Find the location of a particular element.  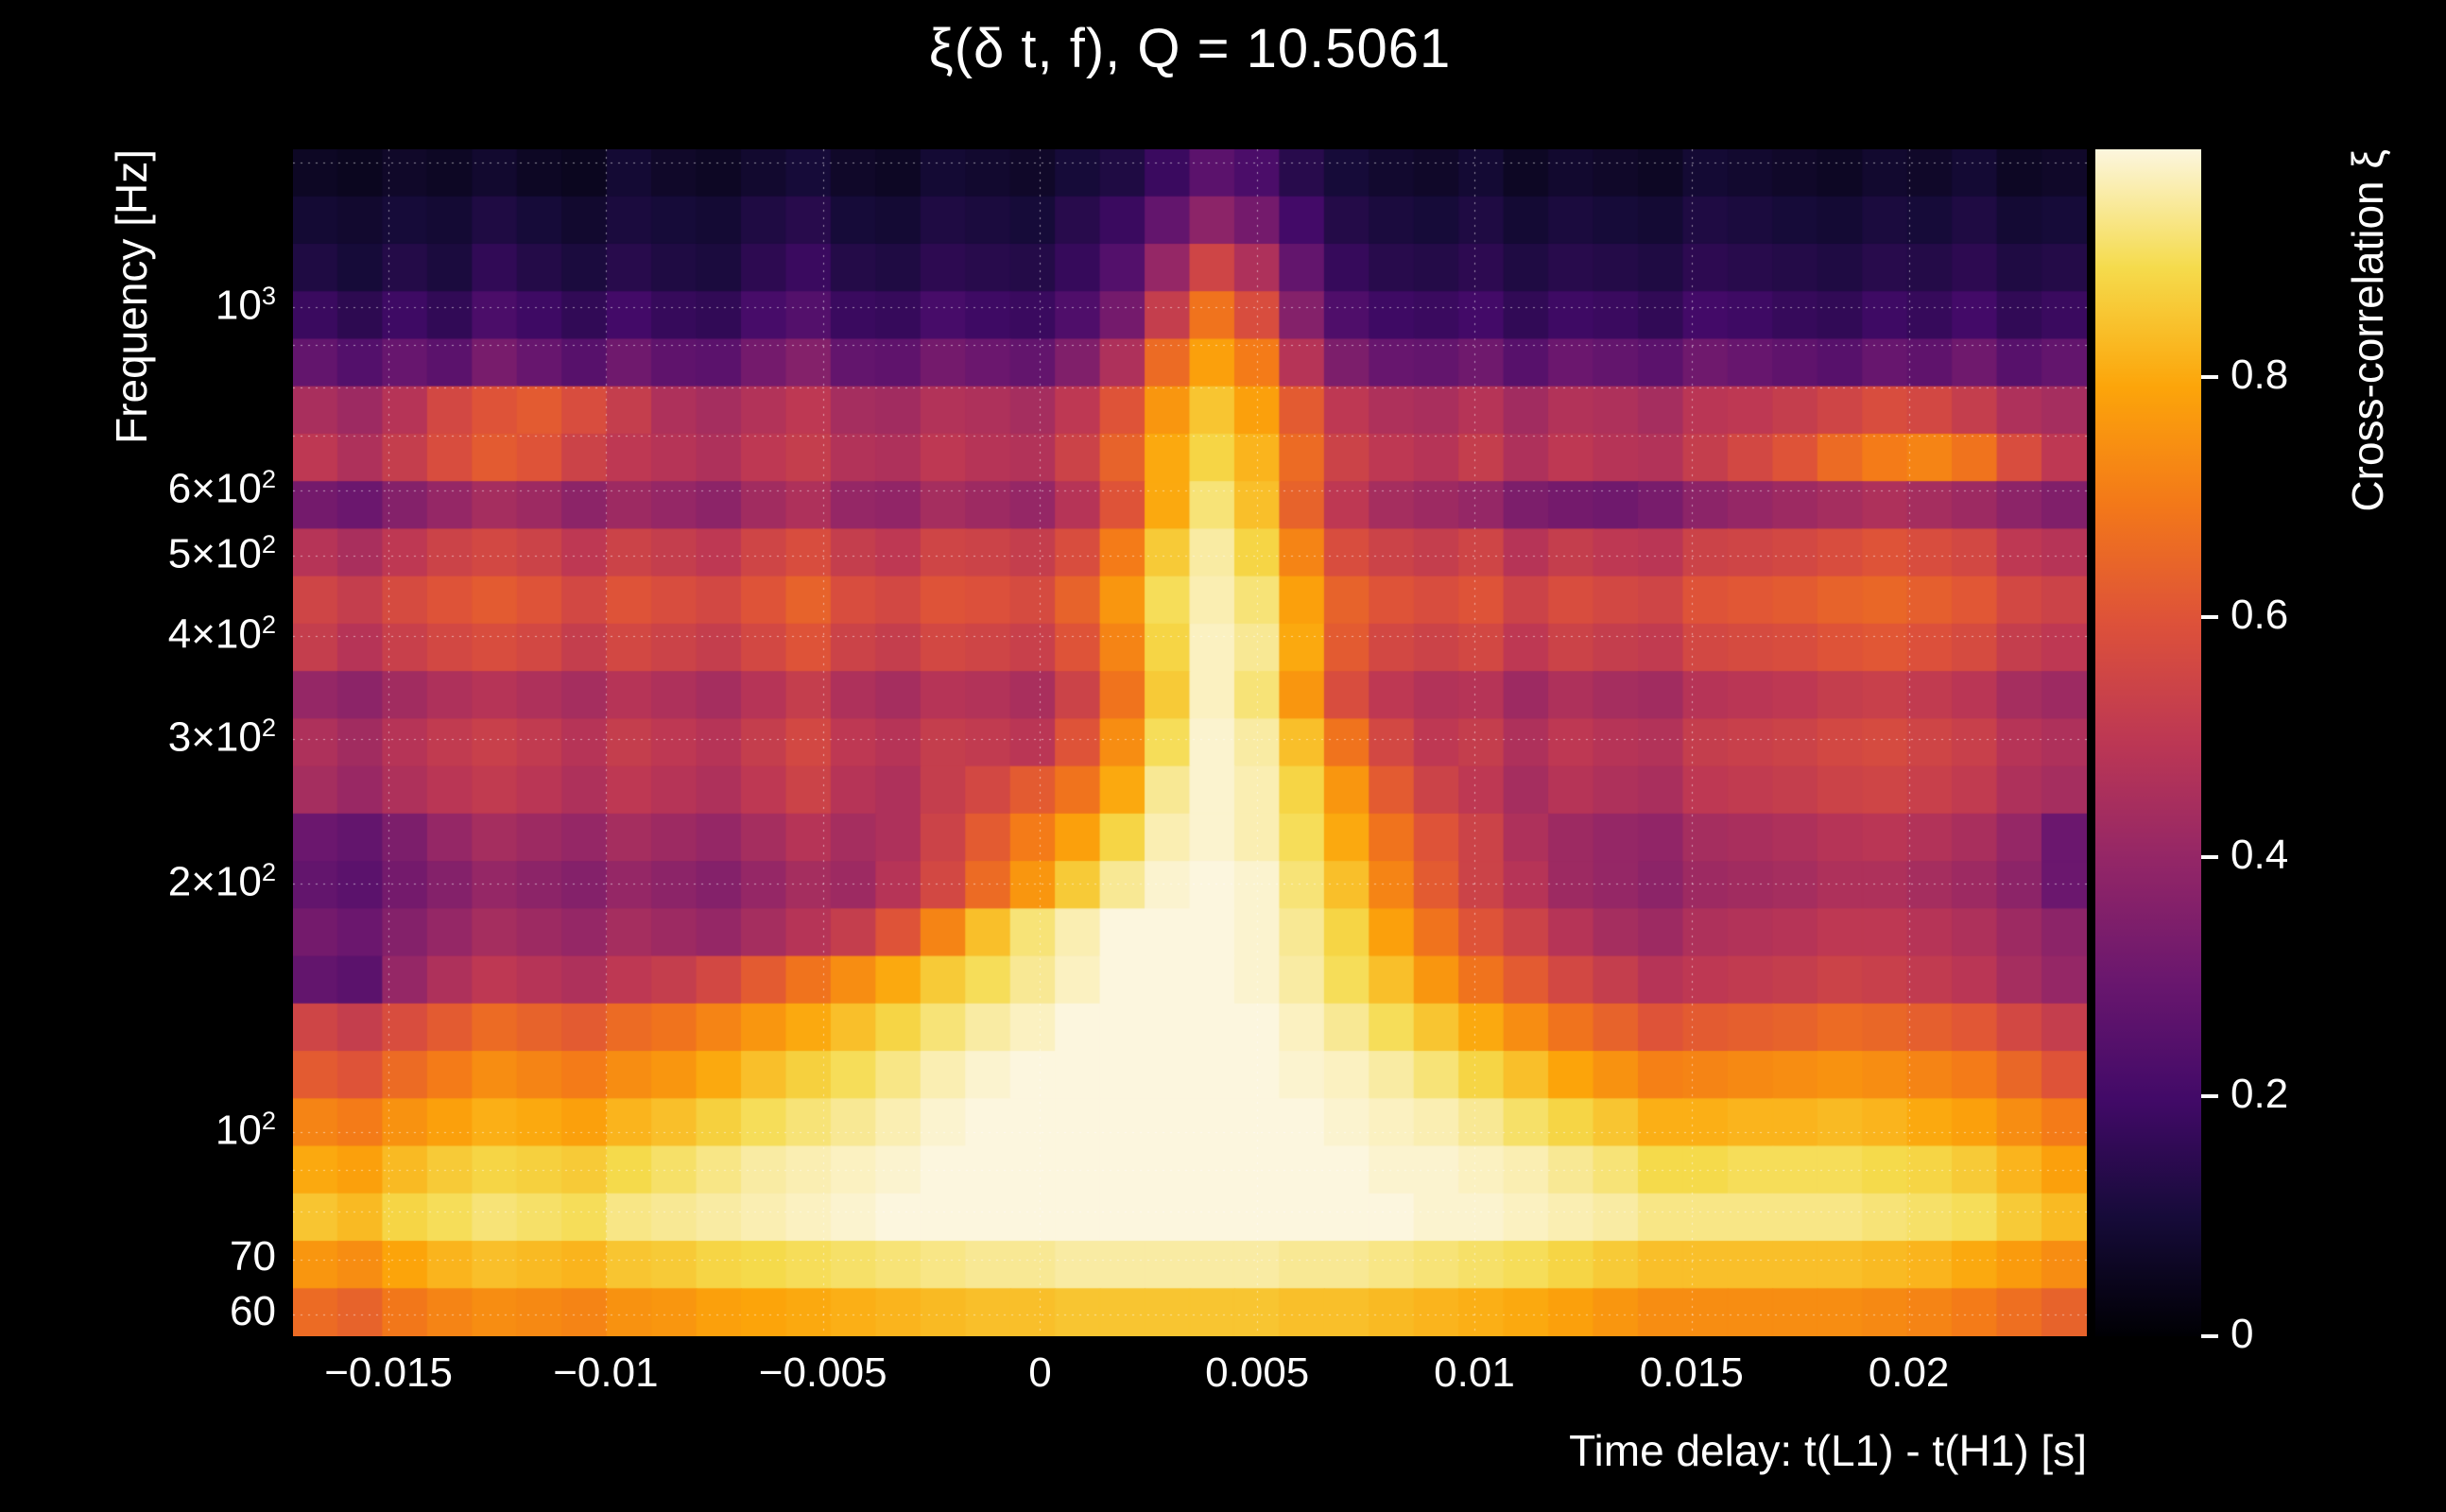

colorbar-tick-label: 0.2 is located at coordinates (2260, 1094).